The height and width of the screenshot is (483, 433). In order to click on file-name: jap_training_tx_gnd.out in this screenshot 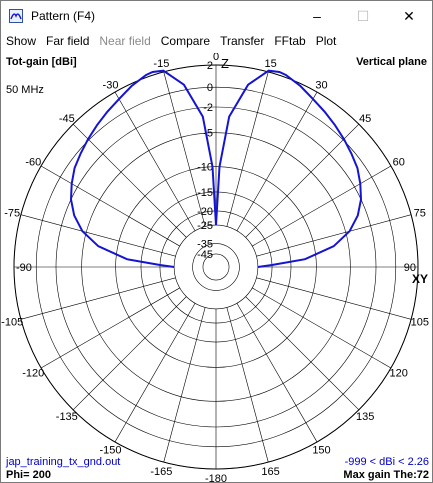, I will do `click(63, 462)`.